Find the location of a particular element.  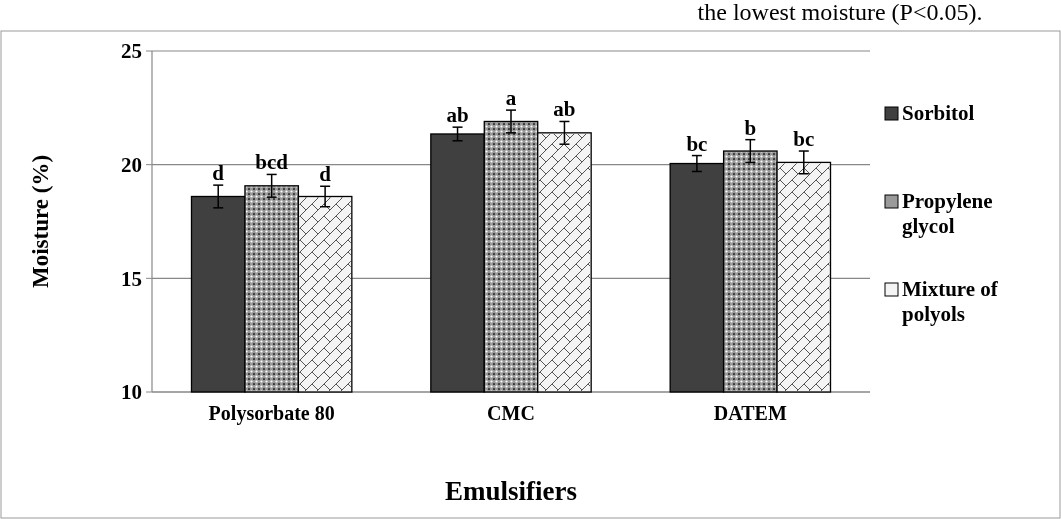

legend-label: Mixture of polyols is located at coordinates (950, 301).